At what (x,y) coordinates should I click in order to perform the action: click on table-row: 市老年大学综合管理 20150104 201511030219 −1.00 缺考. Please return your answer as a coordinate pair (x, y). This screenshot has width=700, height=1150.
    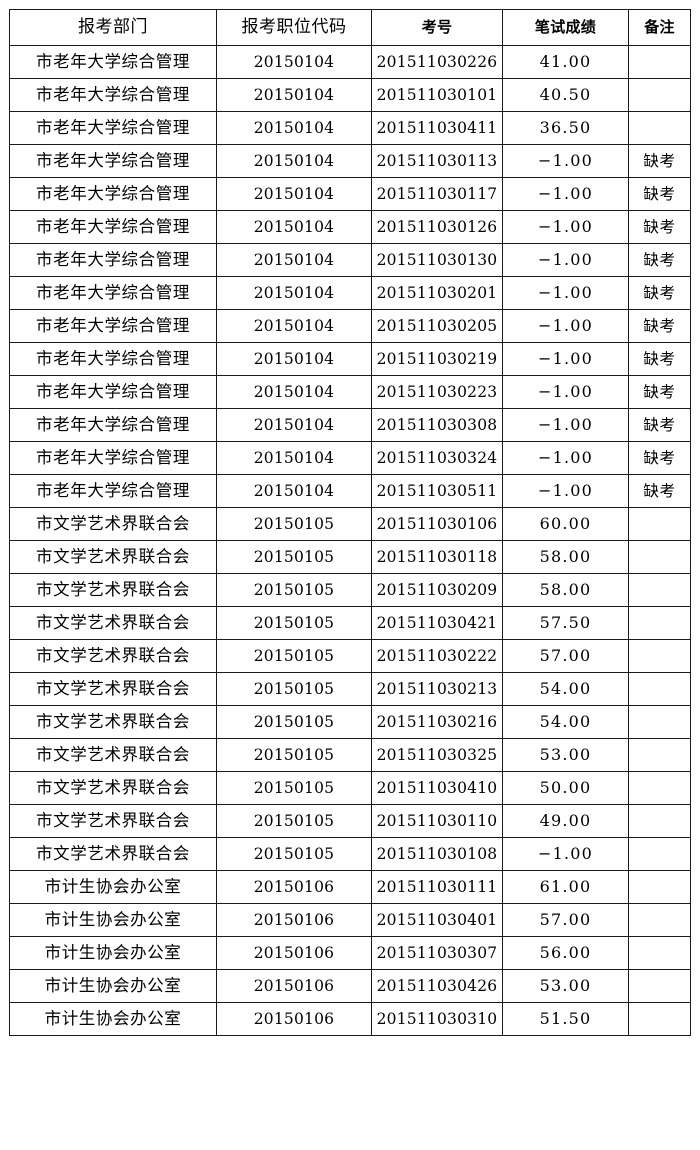
    Looking at the image, I should click on (350, 359).